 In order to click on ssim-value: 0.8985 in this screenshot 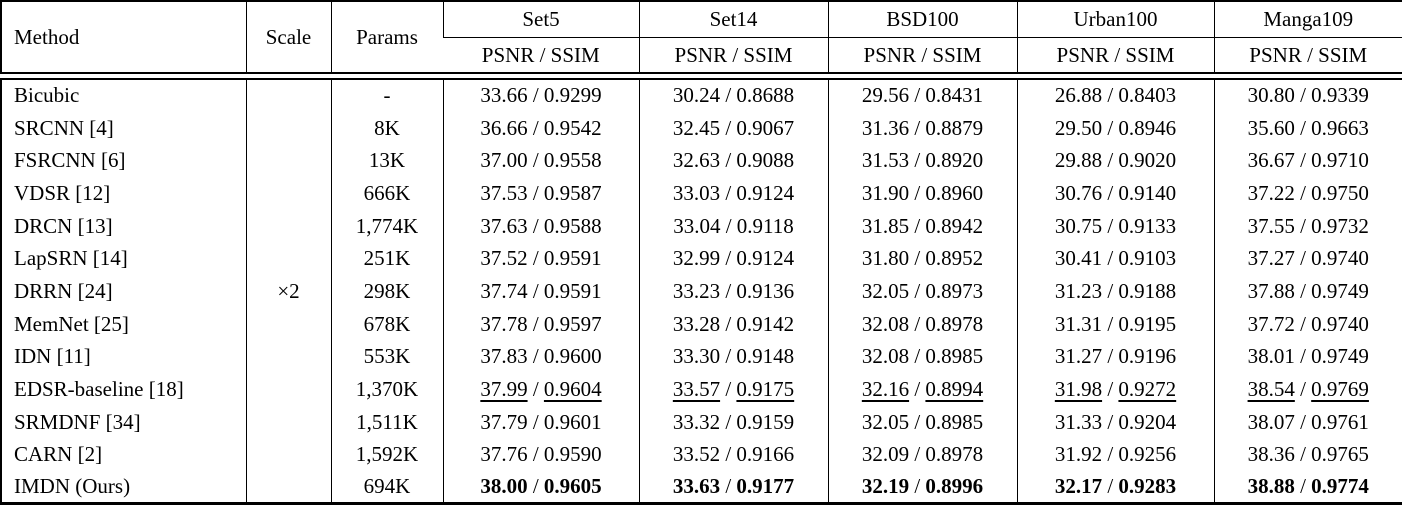, I will do `click(954, 356)`.